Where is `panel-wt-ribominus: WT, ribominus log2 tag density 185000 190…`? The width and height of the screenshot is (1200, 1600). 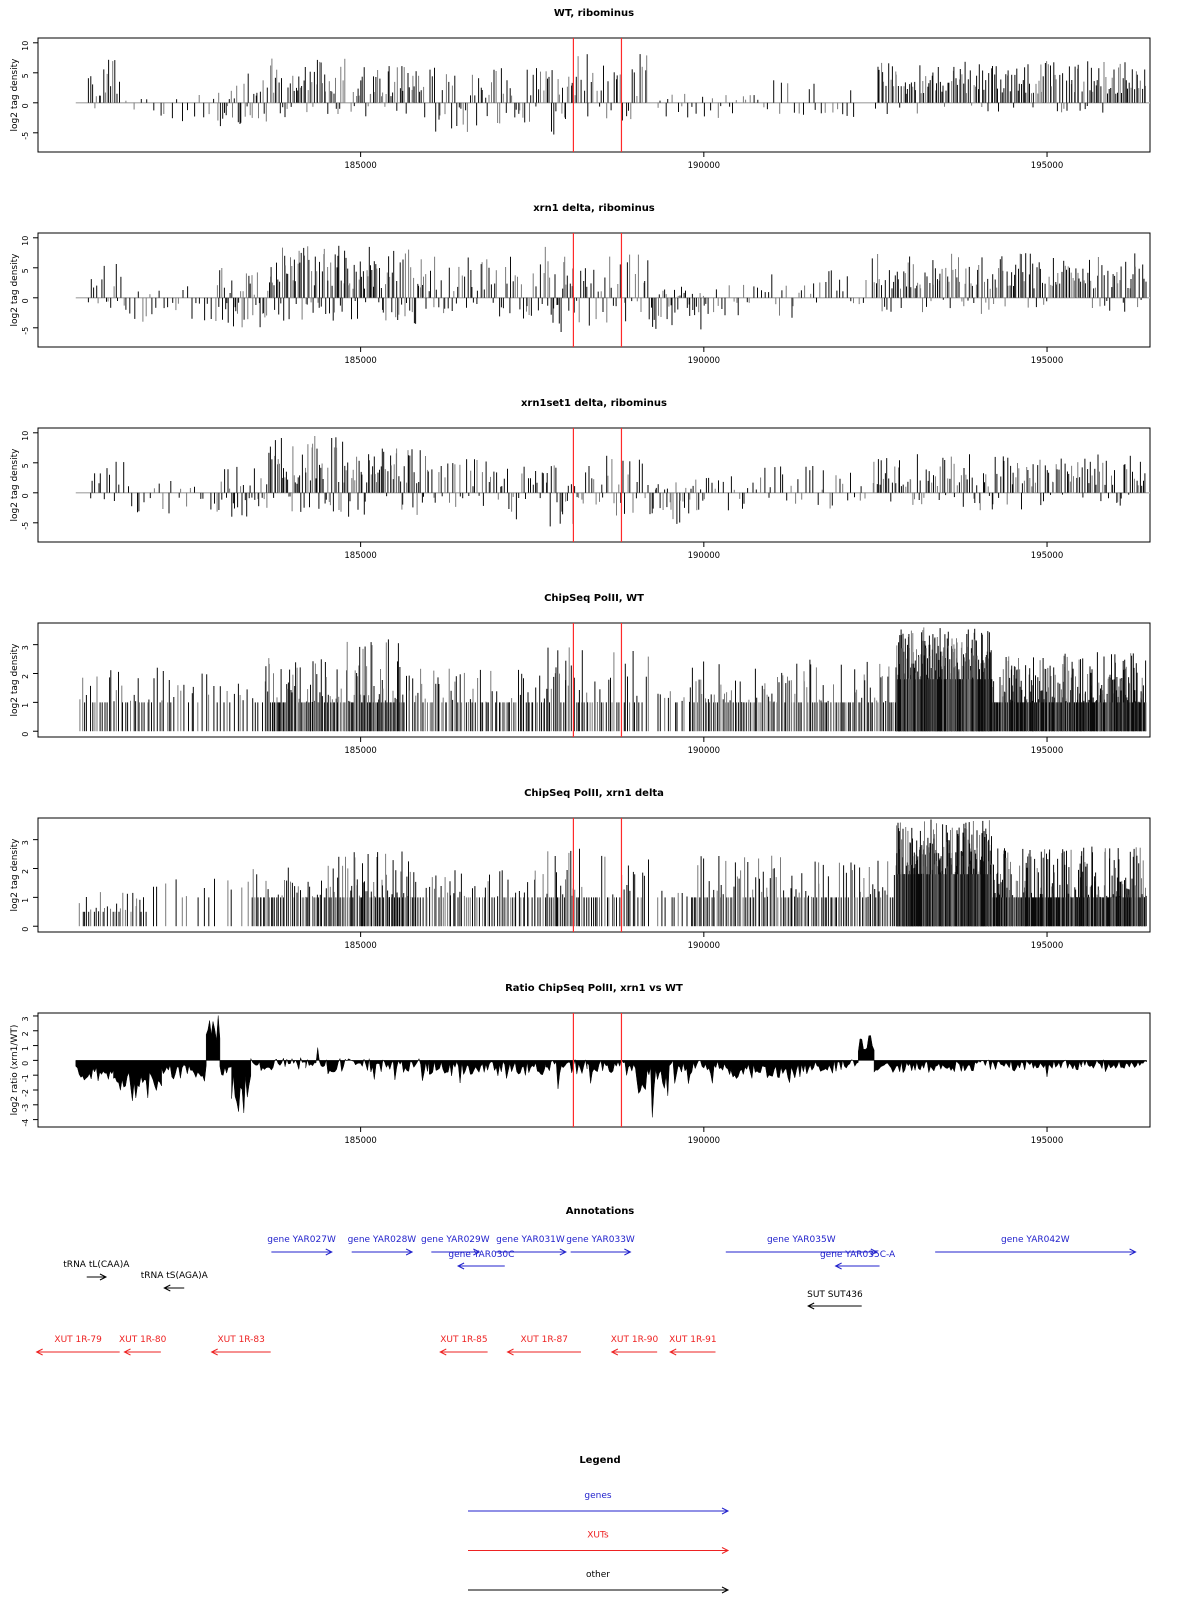
panel-wt-ribominus: WT, ribominus log2 tag density 185000 190… is located at coordinates (600, 92).